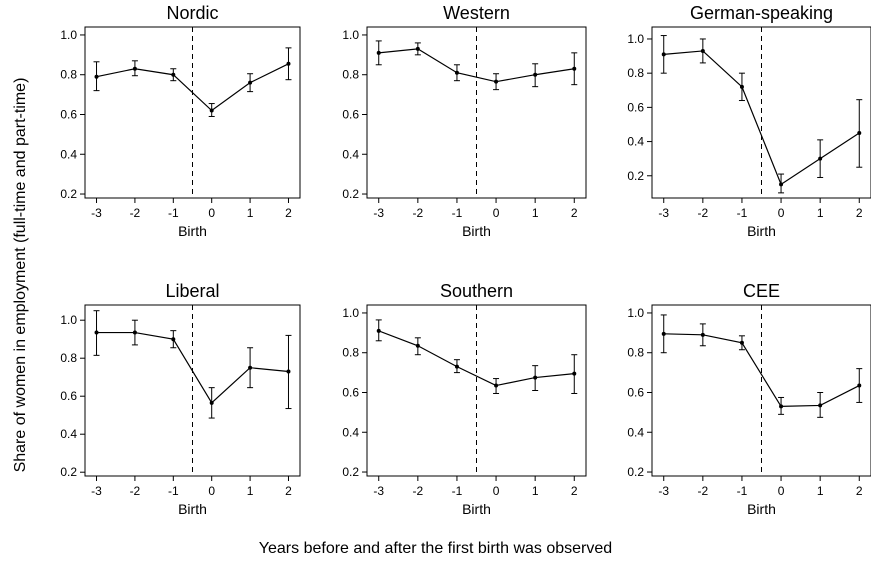  Describe the element at coordinates (192, 13) in the screenshot. I see `panel-title: Nordic` at that location.